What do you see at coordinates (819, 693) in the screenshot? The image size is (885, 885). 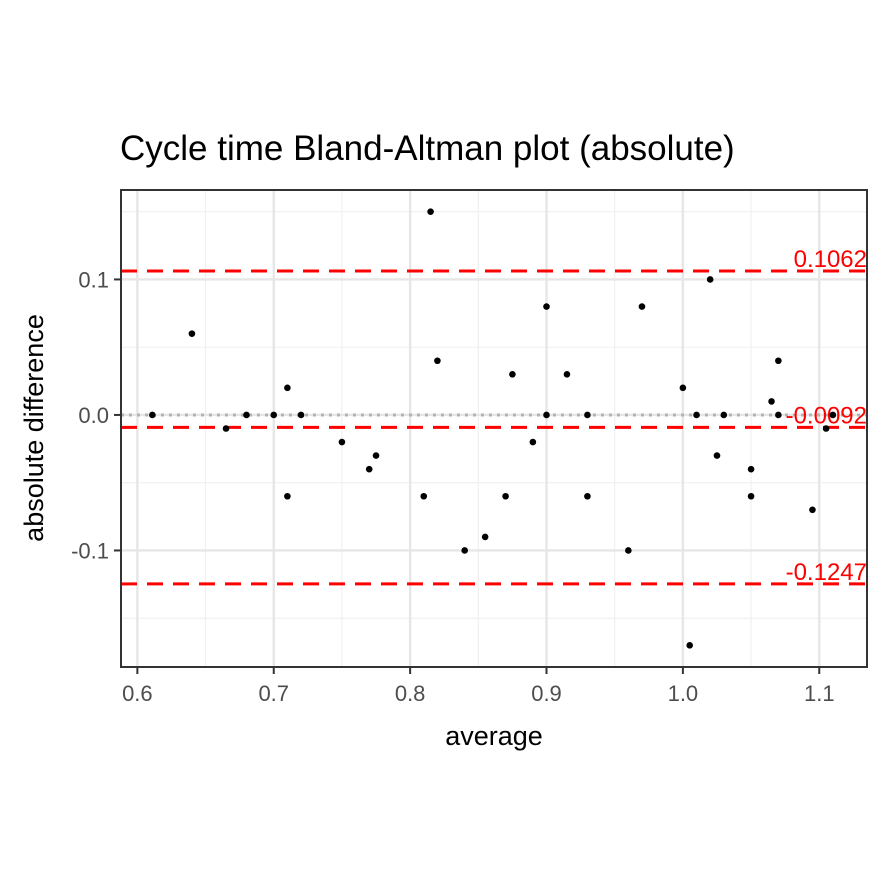 I see `x-tick-label: 1.1` at bounding box center [819, 693].